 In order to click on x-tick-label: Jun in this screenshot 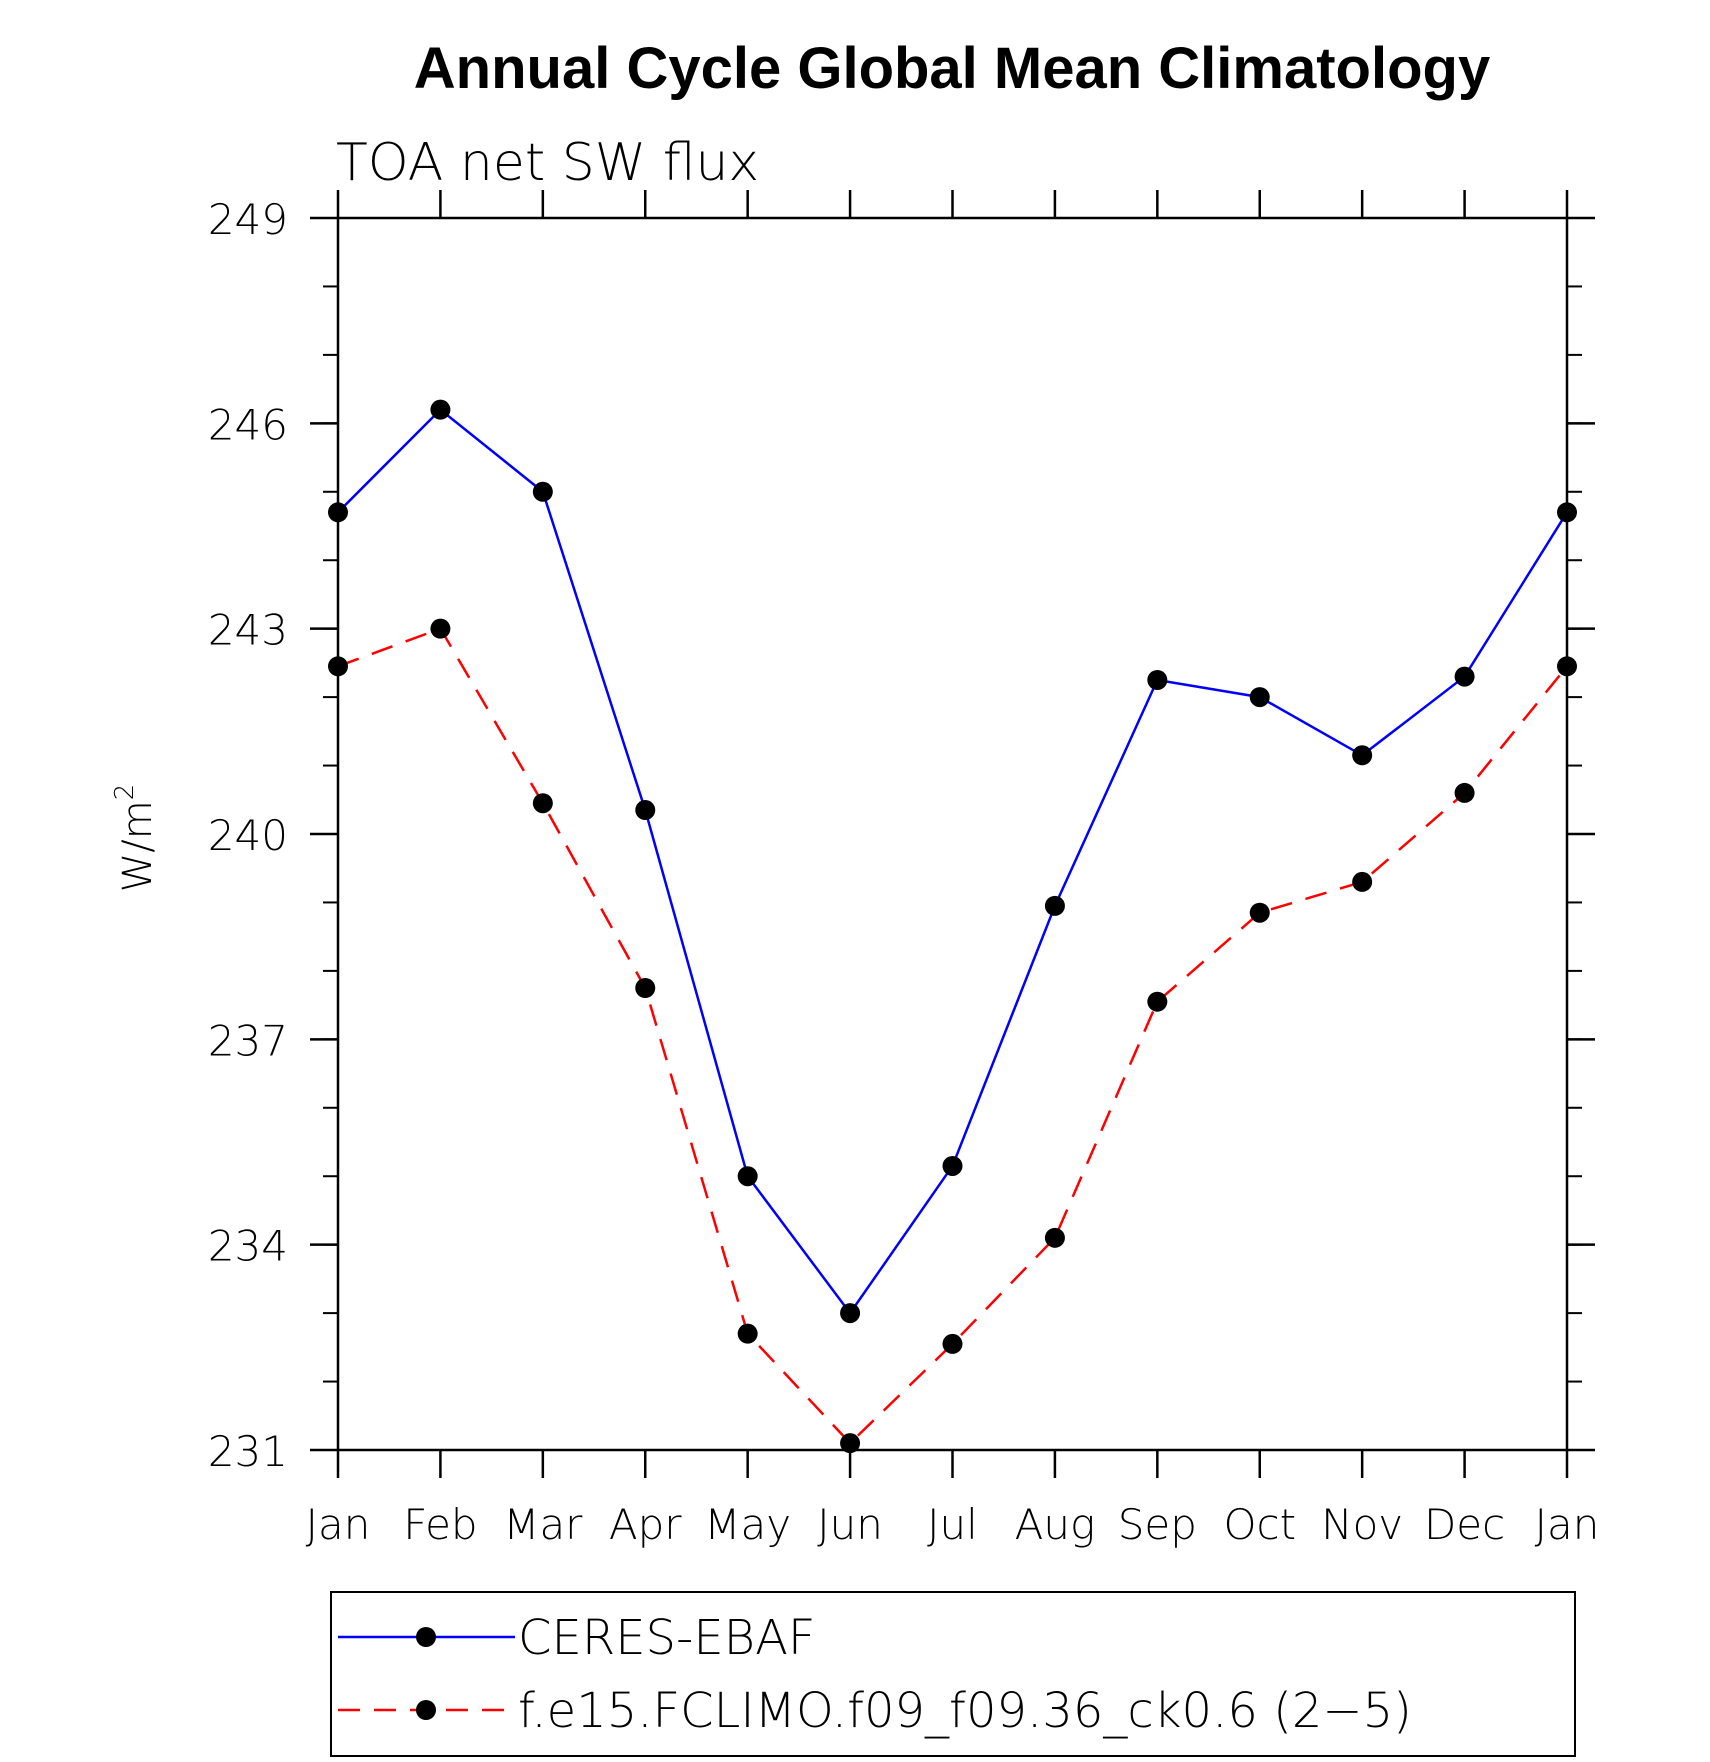, I will do `click(850, 1524)`.